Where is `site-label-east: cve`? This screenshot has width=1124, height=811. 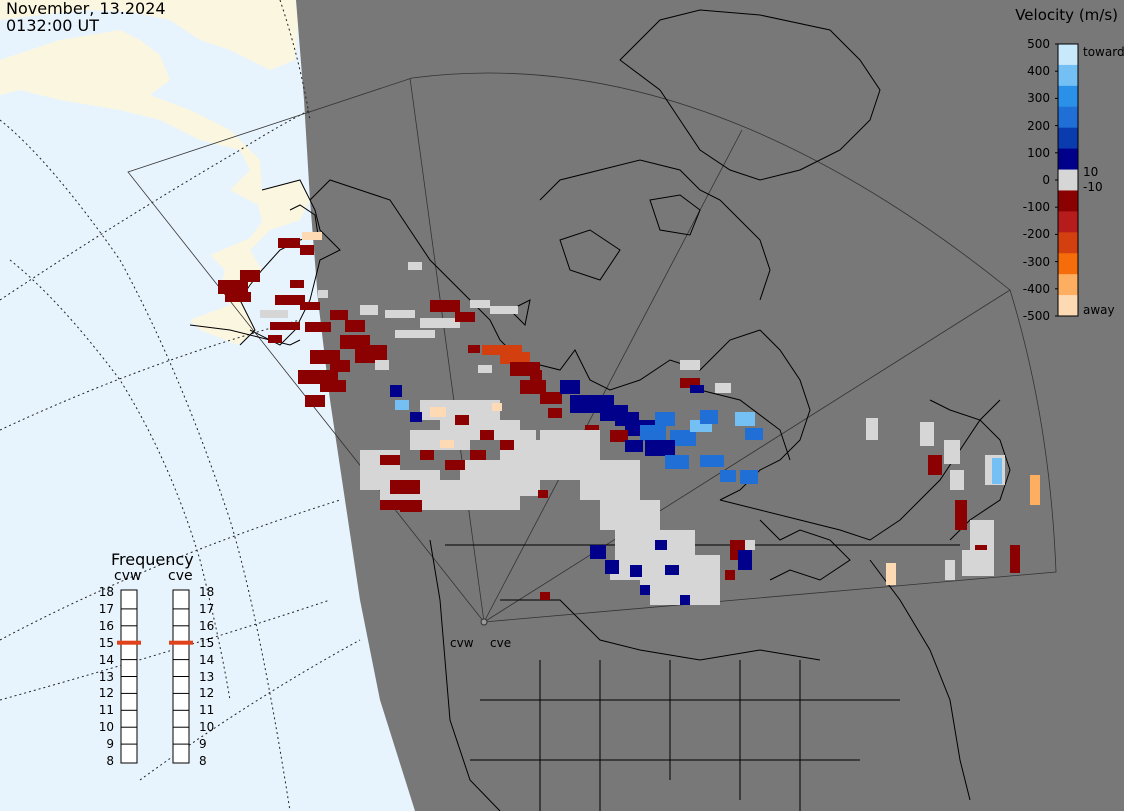
site-label-east: cve is located at coordinates (501, 643).